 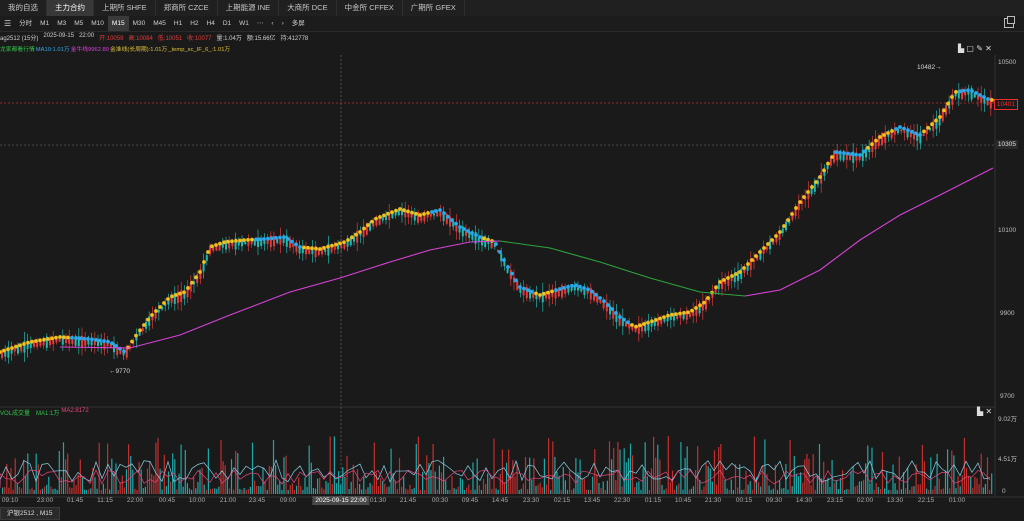 I want to click on multi-screen-button: 多屏, so click(x=298, y=23).